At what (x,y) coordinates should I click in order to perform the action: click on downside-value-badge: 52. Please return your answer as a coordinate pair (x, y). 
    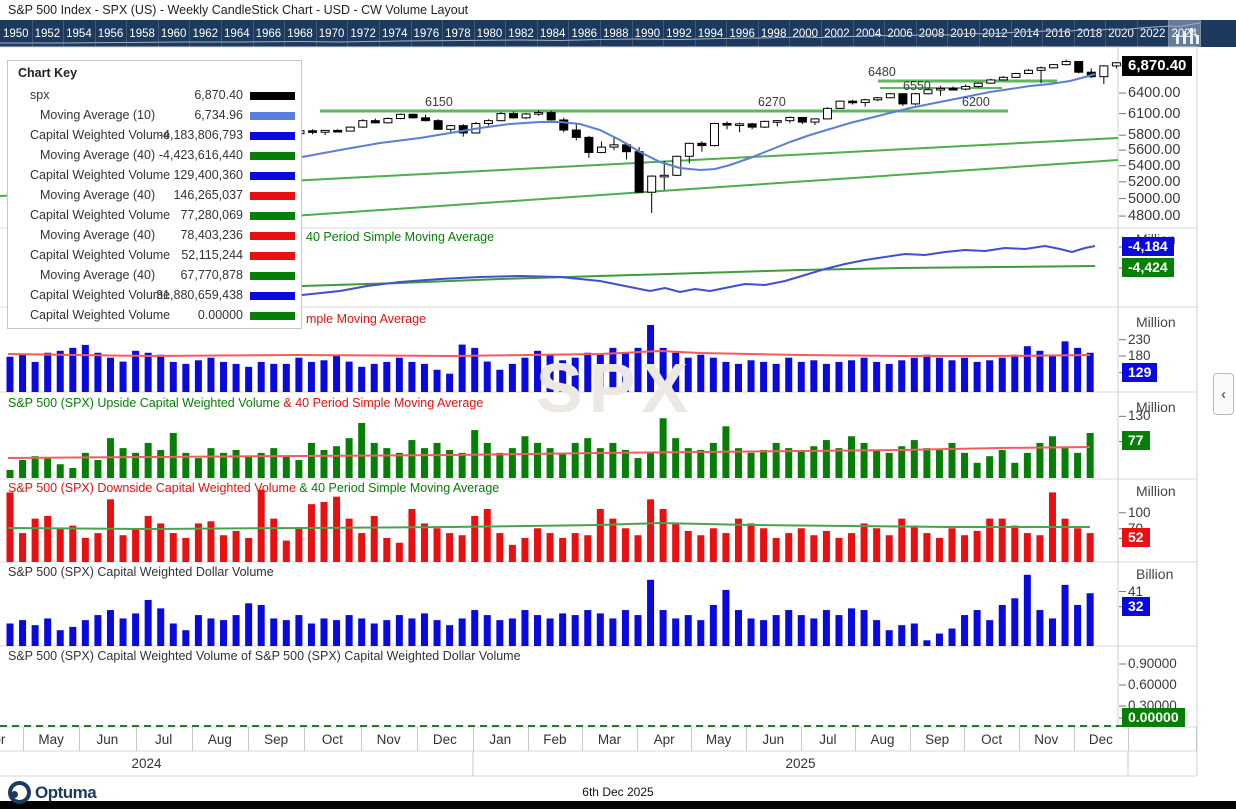
    Looking at the image, I should click on (1136, 538).